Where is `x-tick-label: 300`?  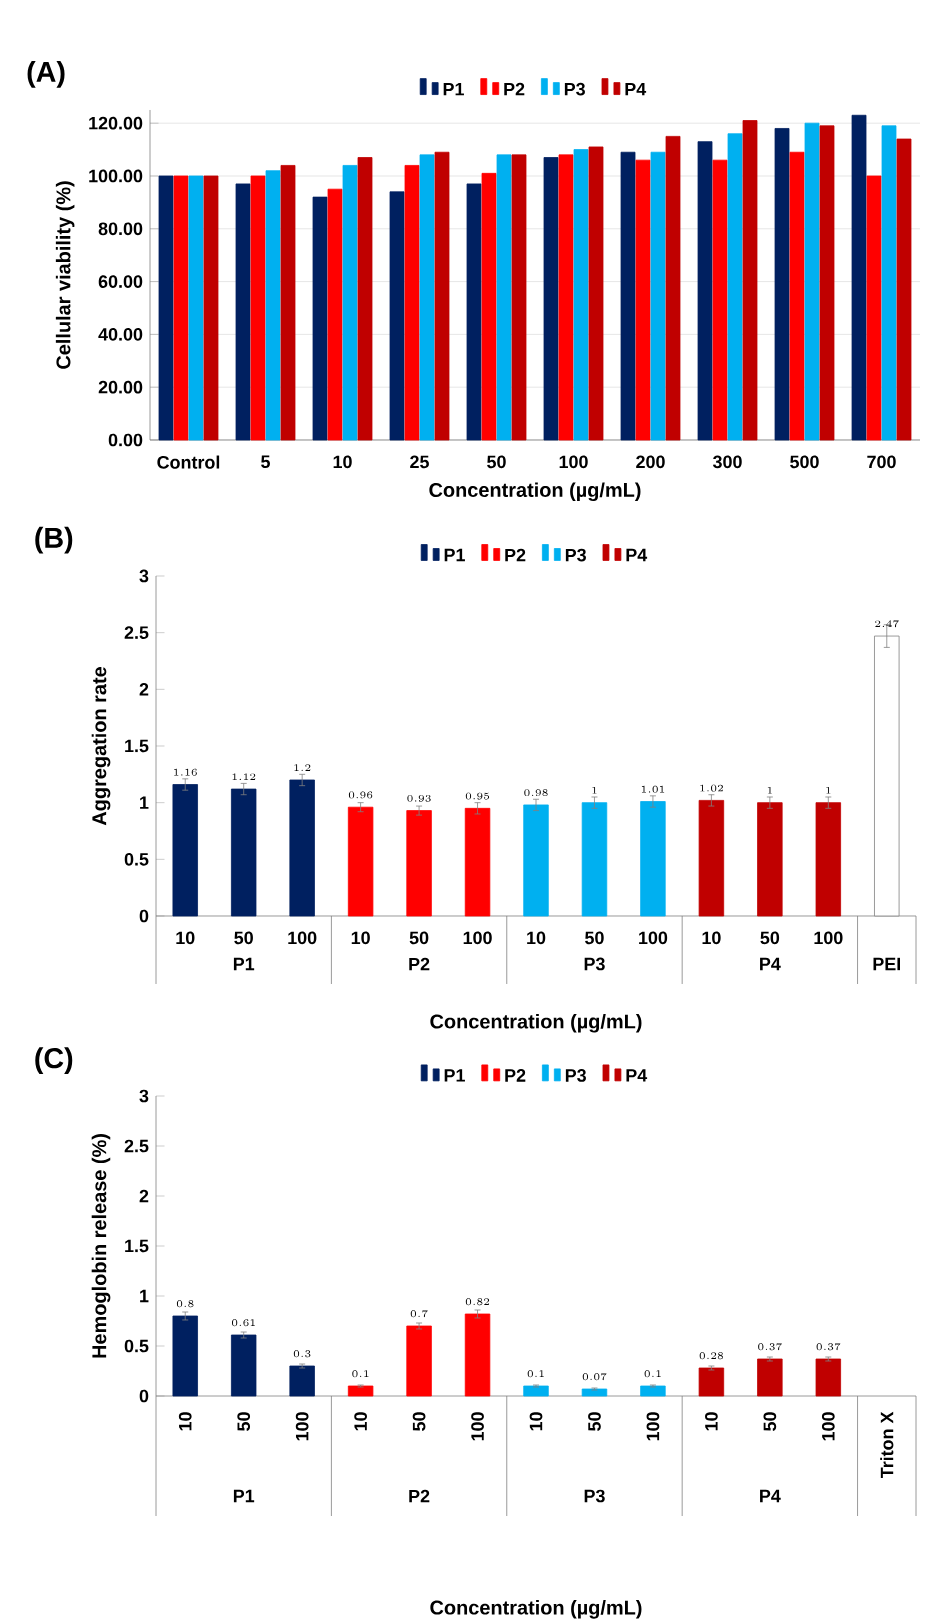 x-tick-label: 300 is located at coordinates (727, 462).